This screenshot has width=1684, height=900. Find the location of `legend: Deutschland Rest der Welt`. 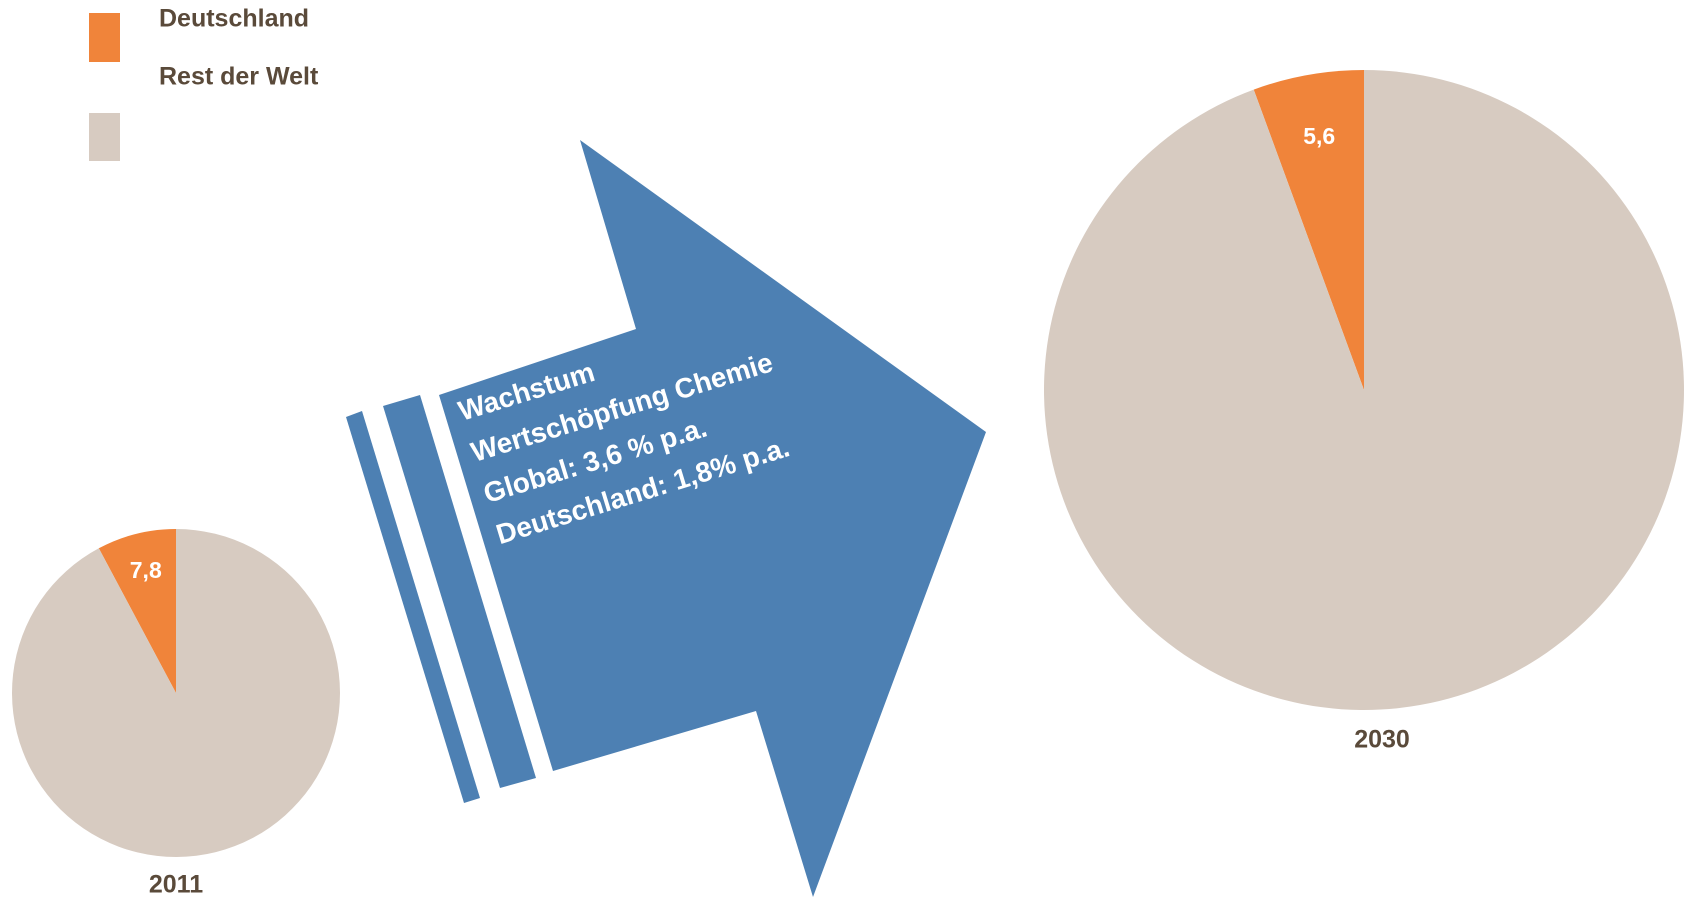

legend: Deutschland Rest der Welt is located at coordinates (204, 83).